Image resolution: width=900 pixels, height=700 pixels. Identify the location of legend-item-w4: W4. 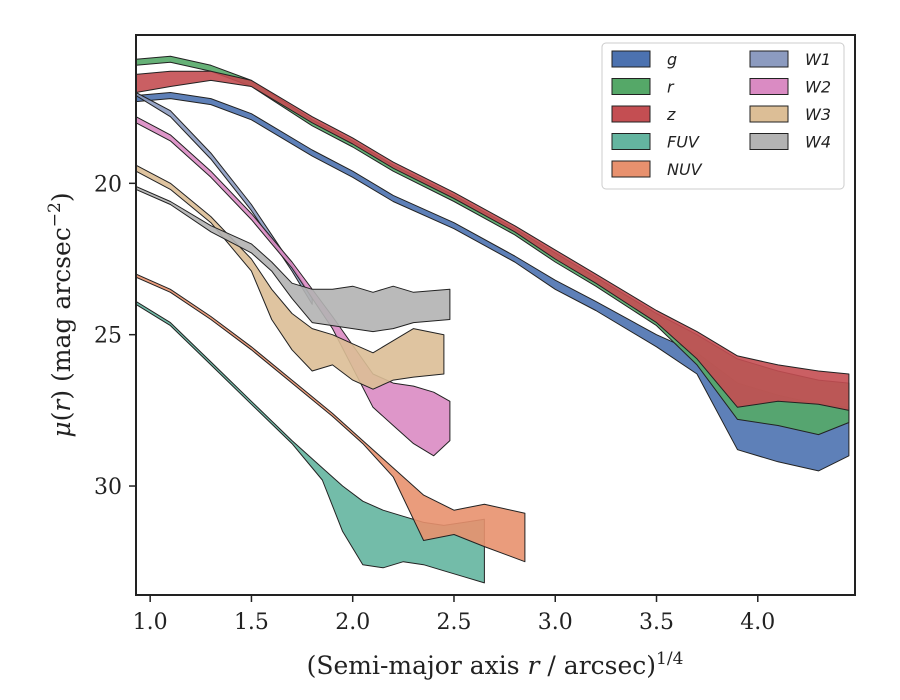
(790, 142).